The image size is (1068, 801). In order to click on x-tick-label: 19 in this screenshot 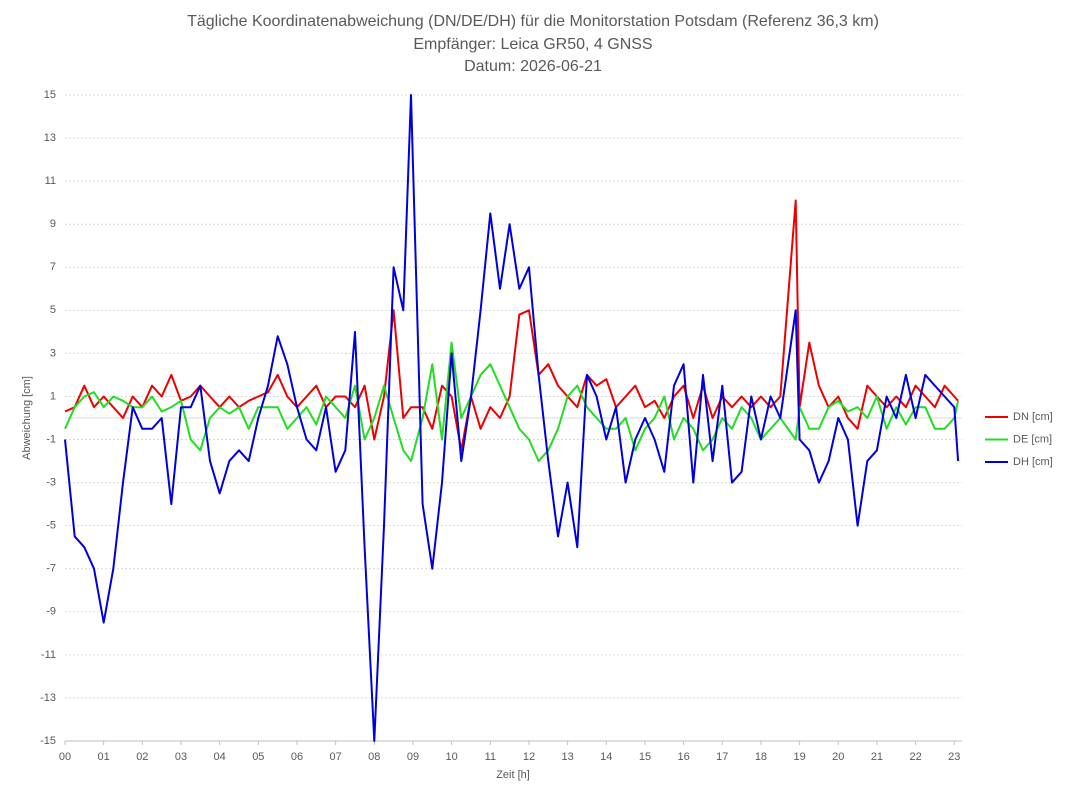, I will do `click(799, 757)`.